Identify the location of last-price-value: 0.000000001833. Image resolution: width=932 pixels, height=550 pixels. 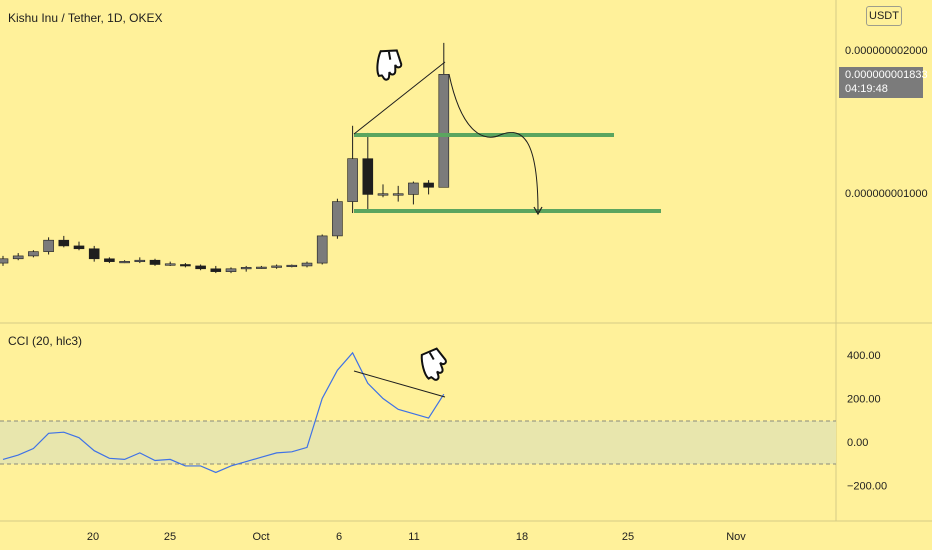
(886, 75).